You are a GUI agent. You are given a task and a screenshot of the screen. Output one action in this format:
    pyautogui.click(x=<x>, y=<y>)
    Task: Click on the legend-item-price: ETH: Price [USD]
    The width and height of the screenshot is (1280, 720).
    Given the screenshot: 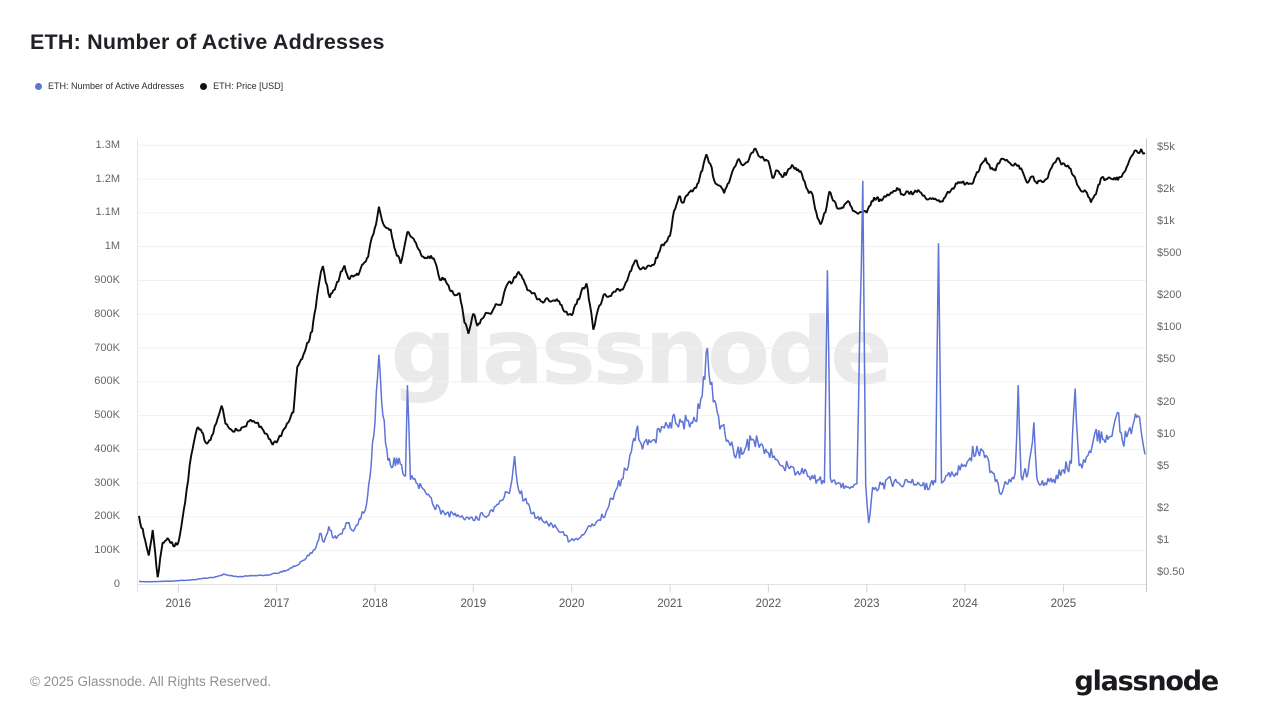 What is the action you would take?
    pyautogui.click(x=241, y=86)
    